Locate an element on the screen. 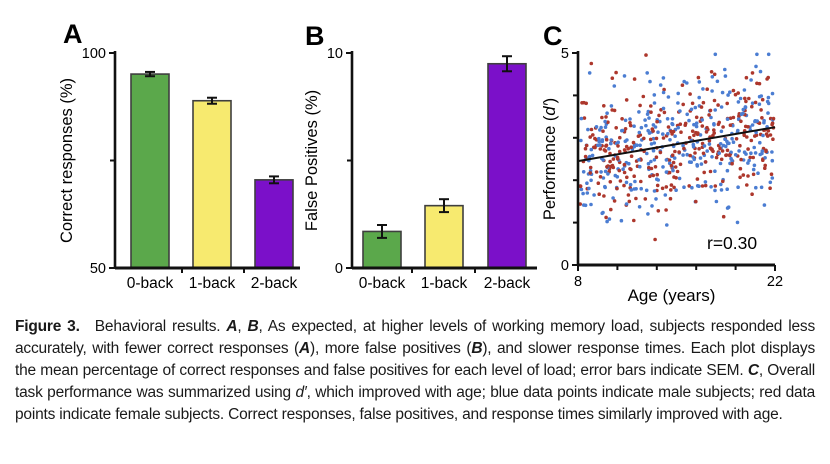 This screenshot has height=464, width=830. caption-segment: A is located at coordinates (232, 326).